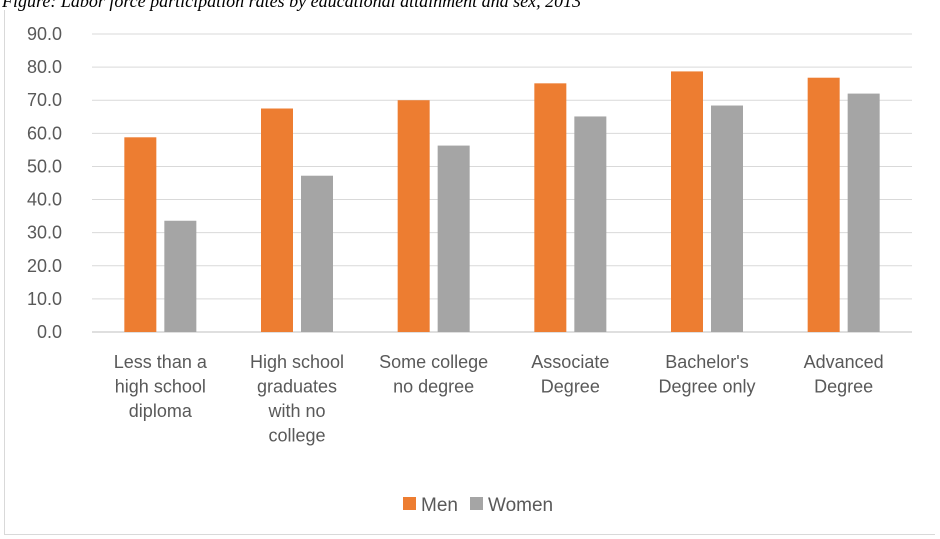  Describe the element at coordinates (44, 166) in the screenshot. I see `y-tick-label: 50.0` at that location.